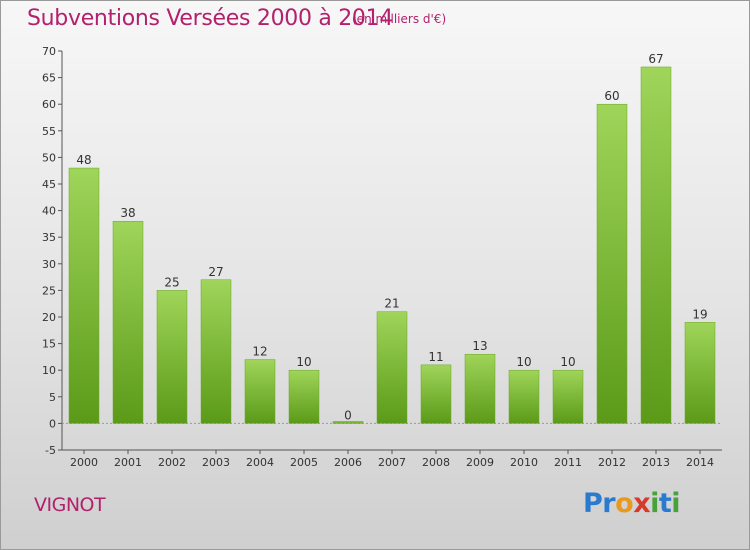 The height and width of the screenshot is (550, 750). I want to click on x-tick-label-2014: 2014, so click(700, 462).